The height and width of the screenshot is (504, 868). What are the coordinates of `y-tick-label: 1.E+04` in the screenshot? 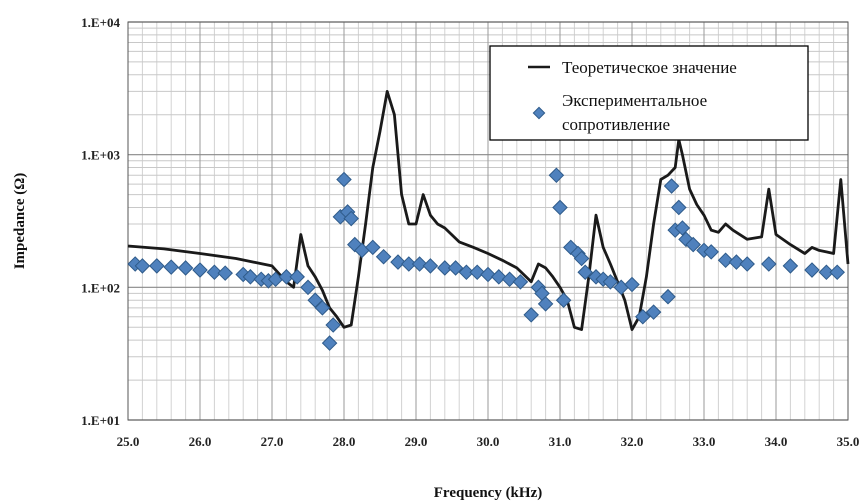 It's located at (100, 22).